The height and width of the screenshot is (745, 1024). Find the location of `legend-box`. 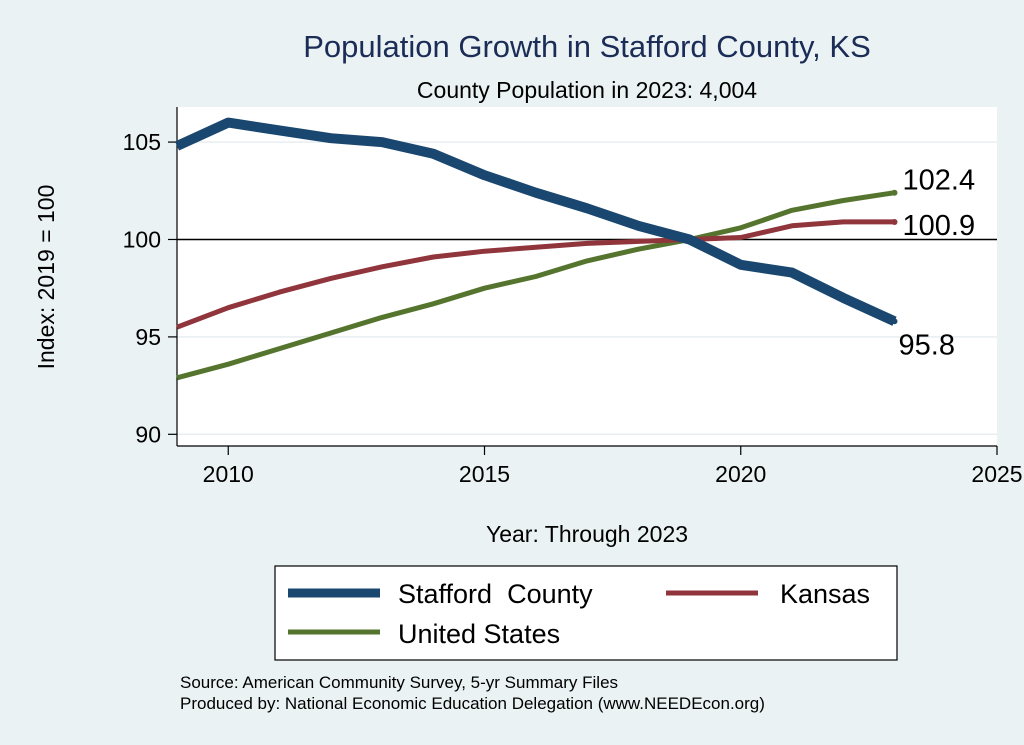

legend-box is located at coordinates (586, 613).